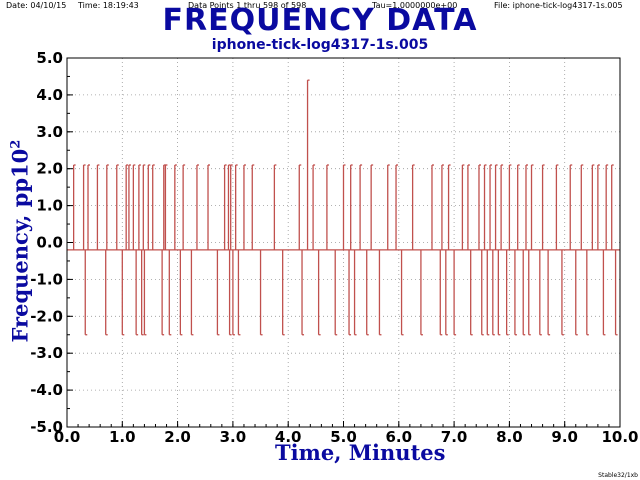 The height and width of the screenshot is (480, 640). Describe the element at coordinates (399, 437) in the screenshot. I see `x-tick-label: 6.0` at that location.